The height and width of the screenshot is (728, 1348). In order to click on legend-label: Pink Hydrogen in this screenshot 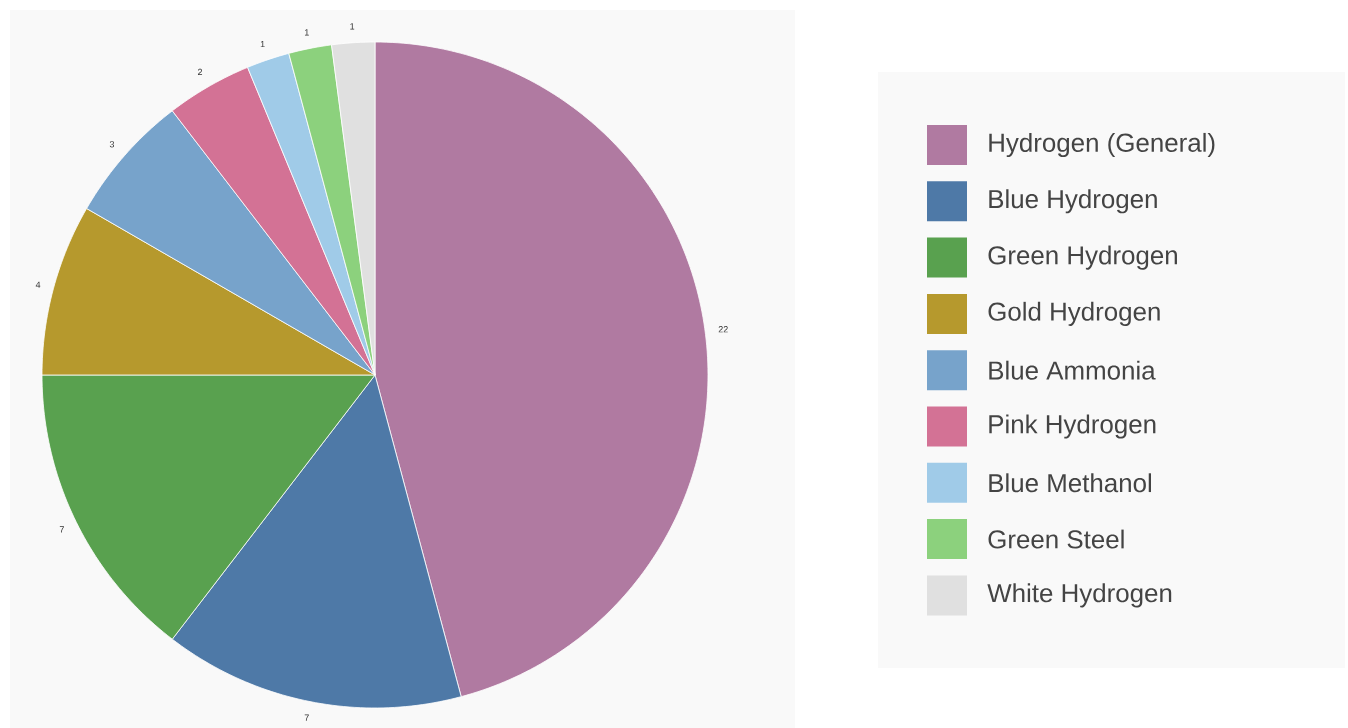, I will do `click(1072, 426)`.